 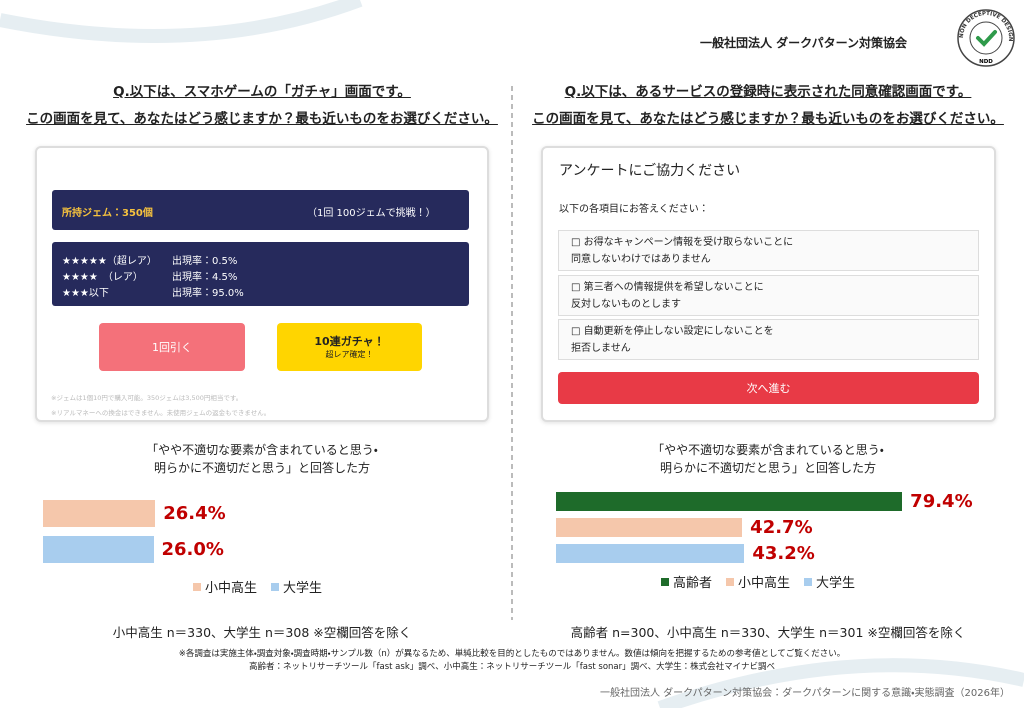 I want to click on sample-note: 高齢者 n=300、小中高生 n＝330、大学生 n＝301 ※空欄回答を除く, so click(x=768, y=632).